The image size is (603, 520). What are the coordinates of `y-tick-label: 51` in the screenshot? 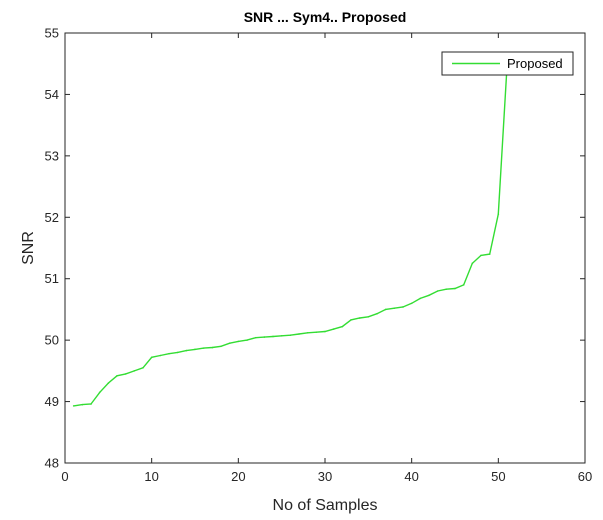 It's located at (52, 278).